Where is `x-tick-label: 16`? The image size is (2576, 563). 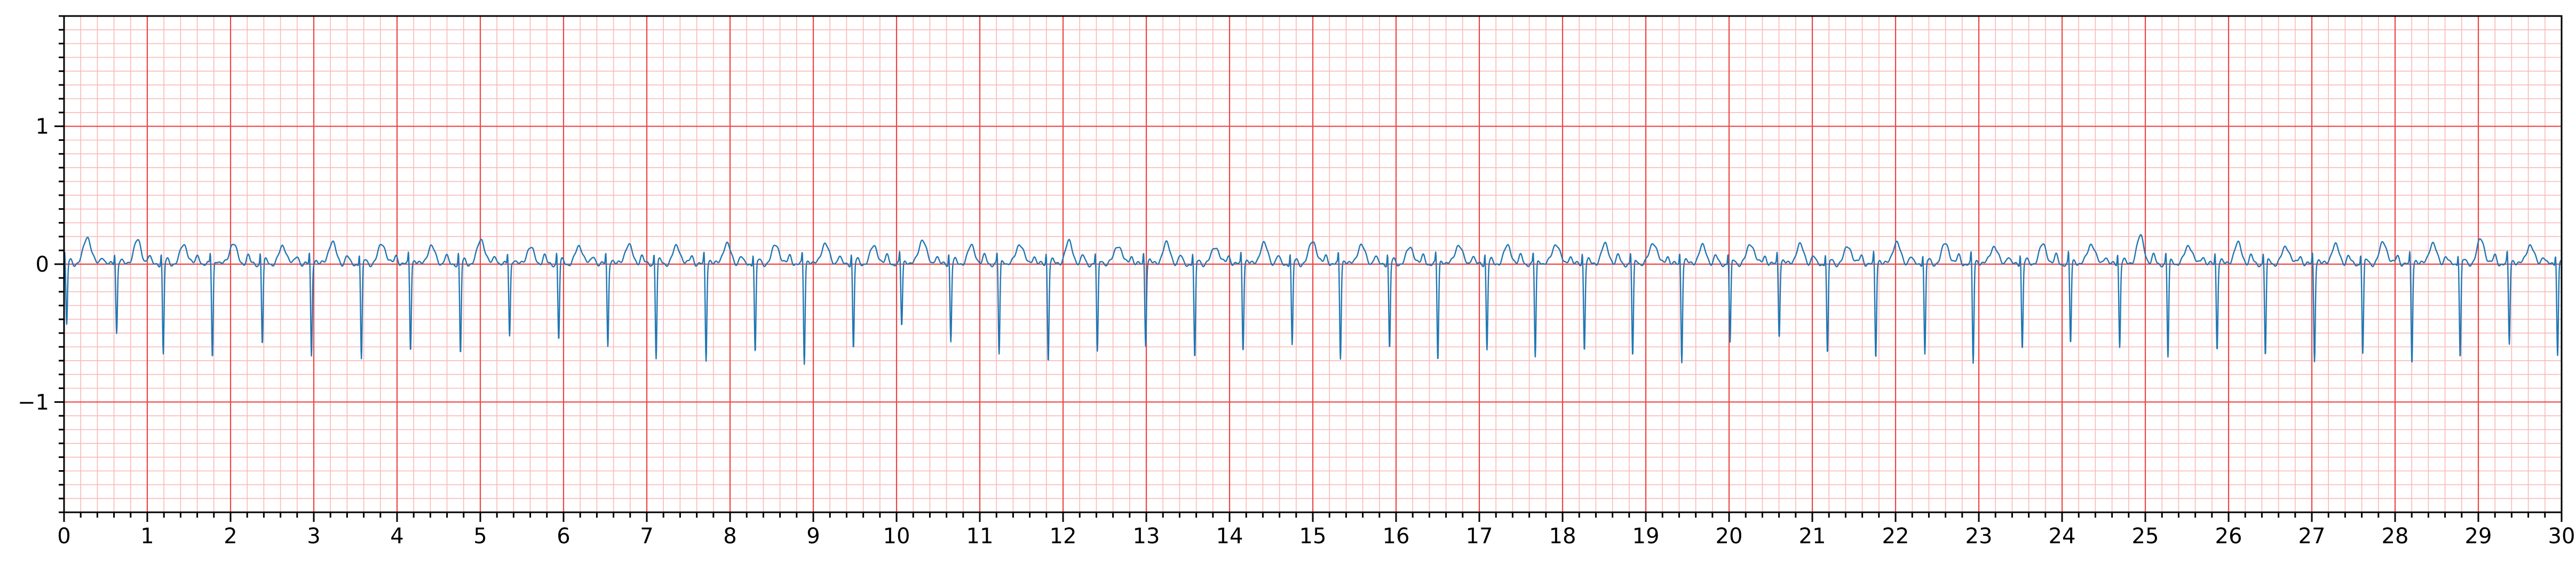
x-tick-label: 16 is located at coordinates (1396, 536).